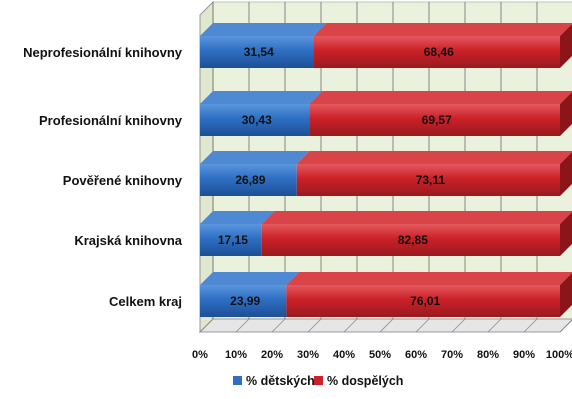  I want to click on legend-label: % dospělých, so click(365, 381).